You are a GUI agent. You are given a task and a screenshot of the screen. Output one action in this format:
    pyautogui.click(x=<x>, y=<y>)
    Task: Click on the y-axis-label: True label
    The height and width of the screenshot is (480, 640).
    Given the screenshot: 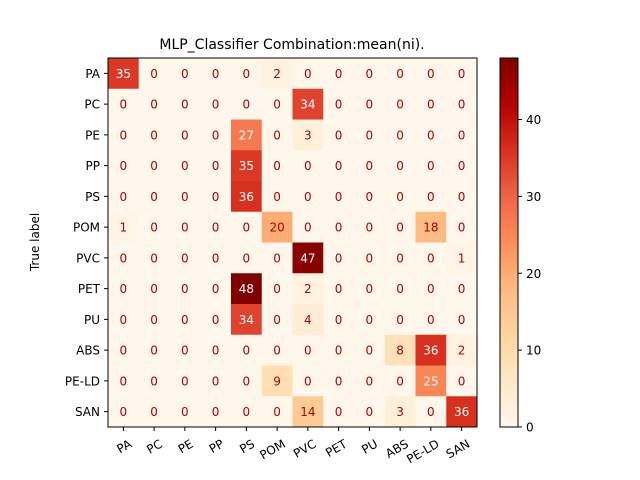 What is the action you would take?
    pyautogui.click(x=35, y=242)
    